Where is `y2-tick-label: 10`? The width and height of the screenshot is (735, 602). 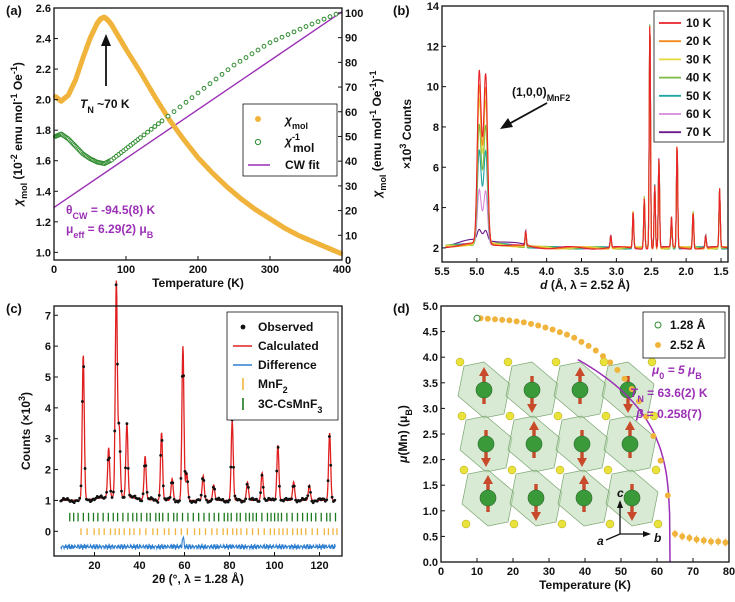
y2-tick-label: 10 is located at coordinates (351, 236).